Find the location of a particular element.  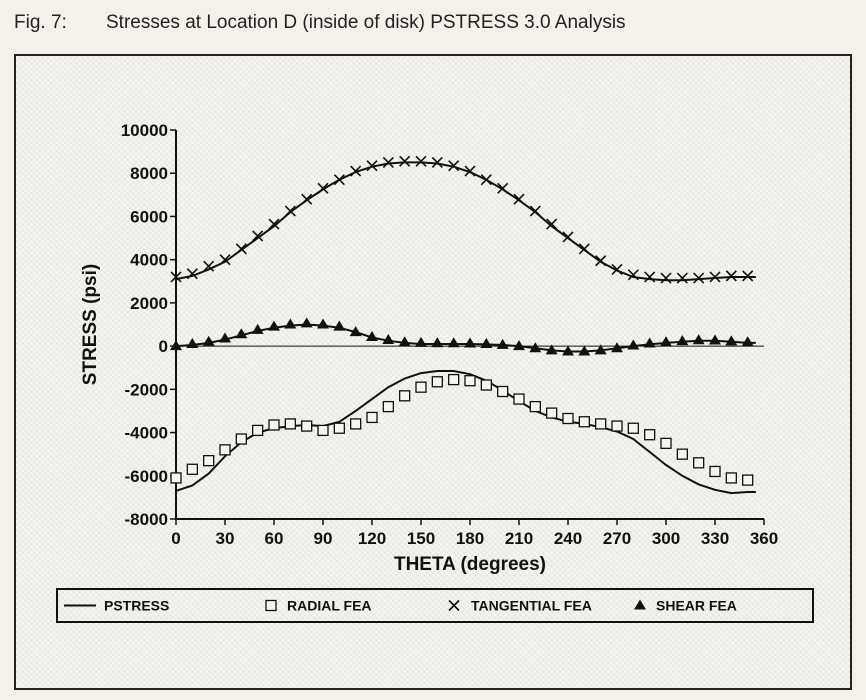

y-tick-label: 0 is located at coordinates (163, 346).